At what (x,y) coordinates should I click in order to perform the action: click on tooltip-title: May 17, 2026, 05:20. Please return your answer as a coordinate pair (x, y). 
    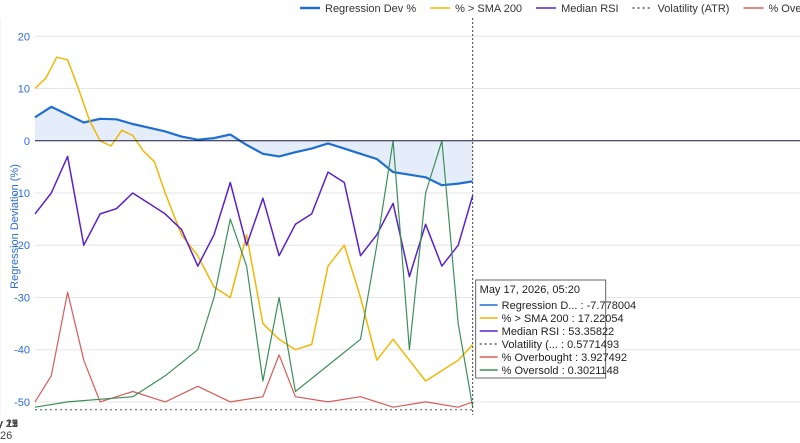
    Looking at the image, I should click on (530, 290).